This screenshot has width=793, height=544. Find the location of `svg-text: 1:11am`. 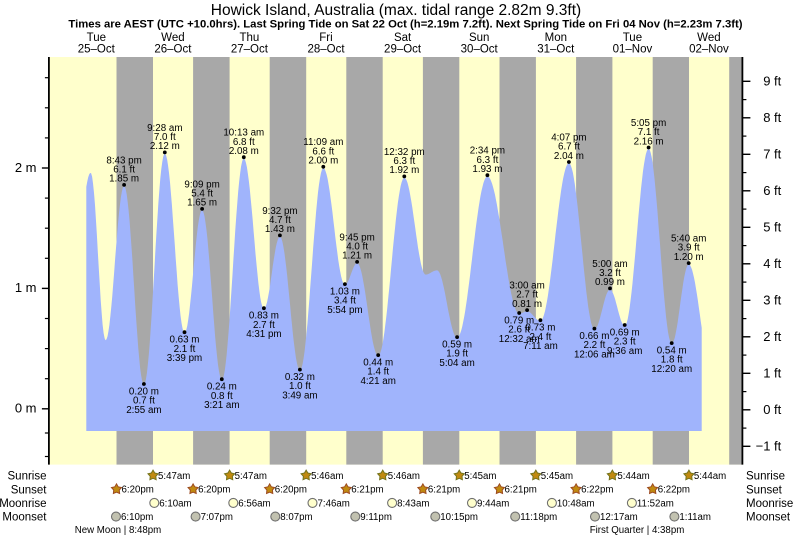

svg-text: 1:11am is located at coordinates (695, 517).